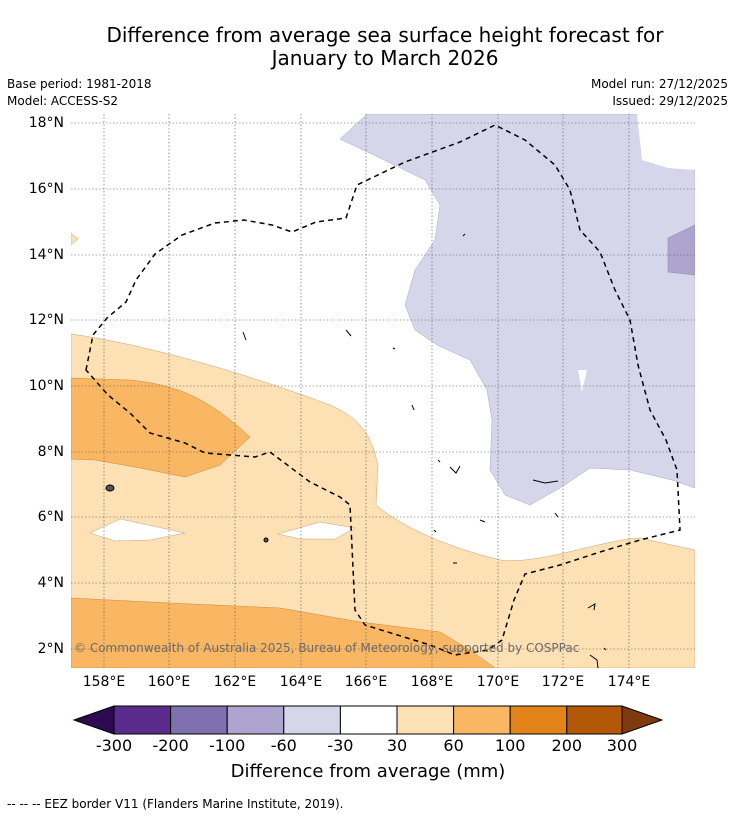  Describe the element at coordinates (50, 649) in the screenshot. I see `lat-label-2n: 2°N` at that location.